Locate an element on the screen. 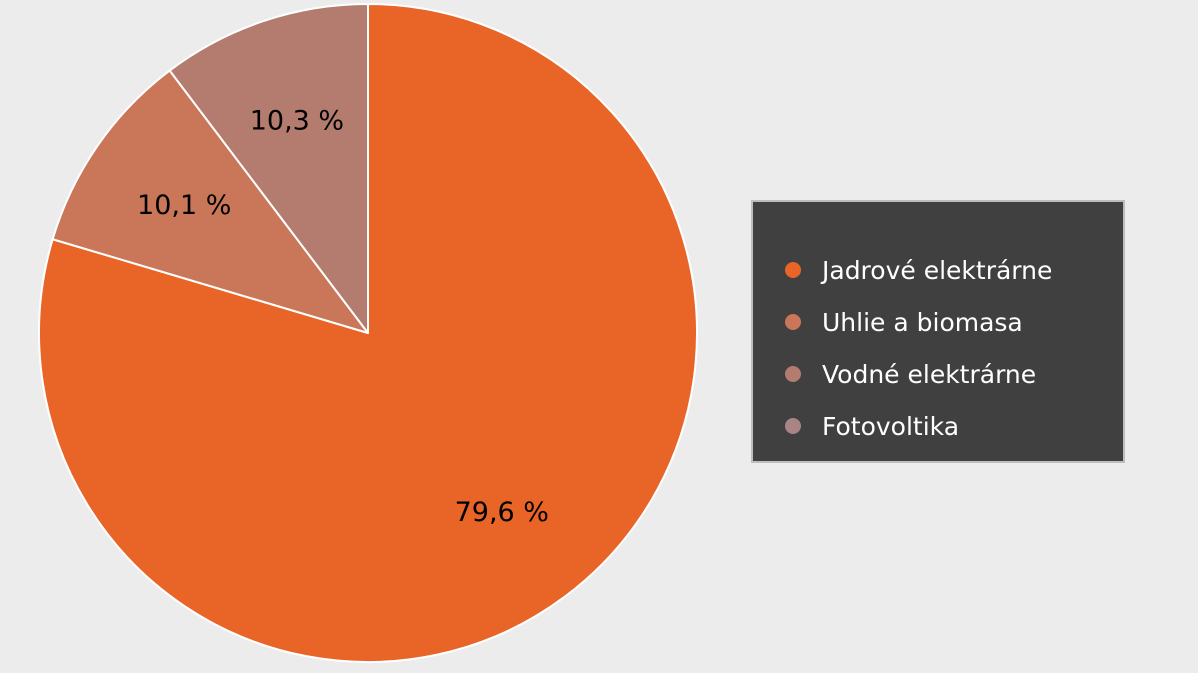 The width and height of the screenshot is (1198, 673). legend-marker-uhlie is located at coordinates (793, 322).